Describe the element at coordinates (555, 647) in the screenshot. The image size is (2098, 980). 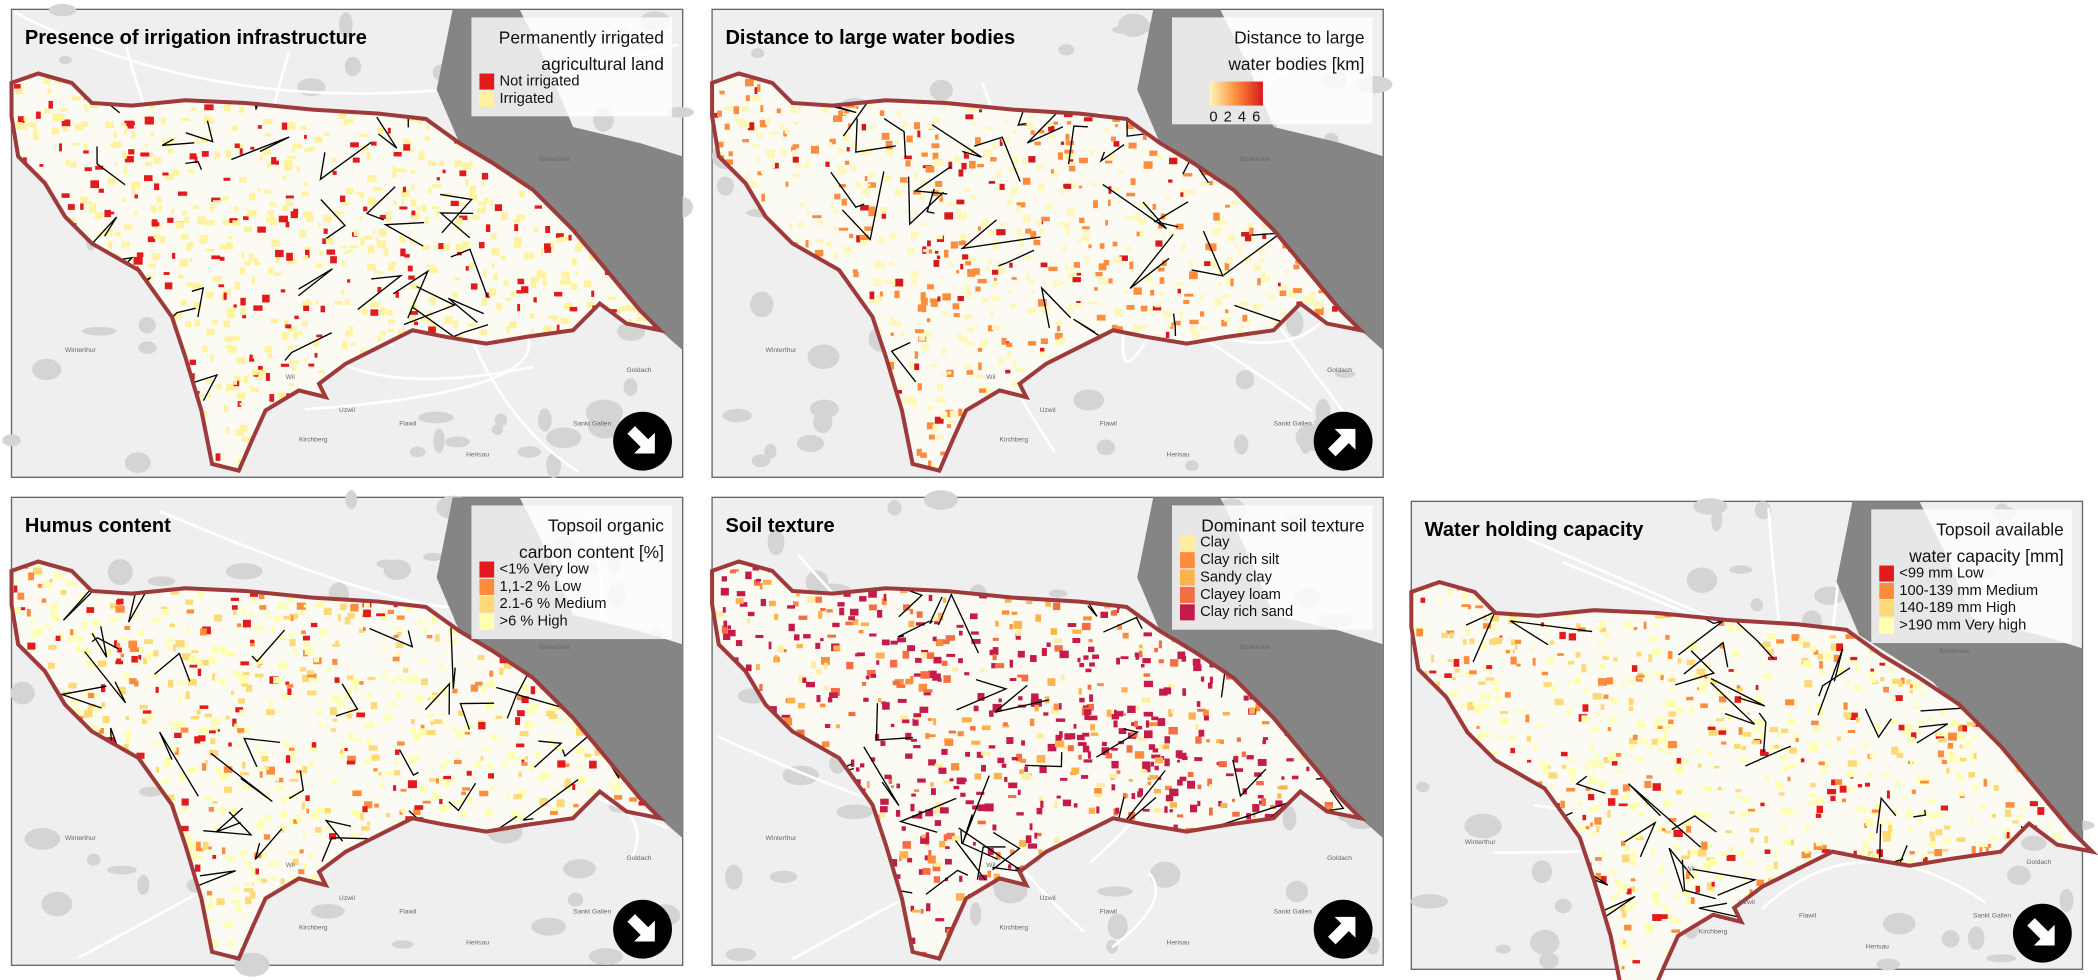
I see `place-label: Bodensee` at that location.